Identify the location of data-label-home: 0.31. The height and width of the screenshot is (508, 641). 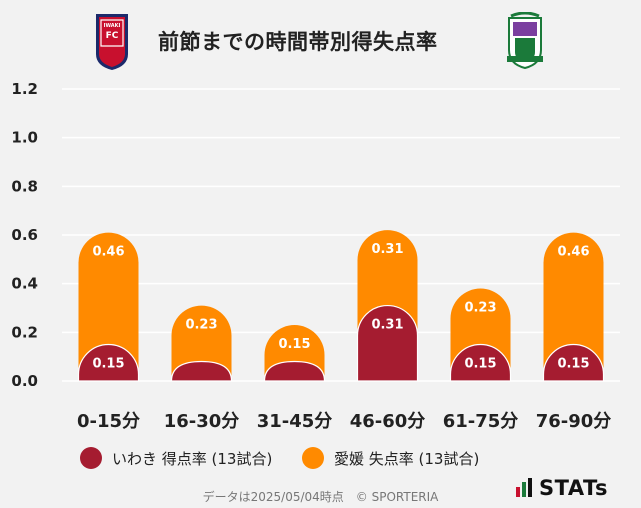
(387, 325).